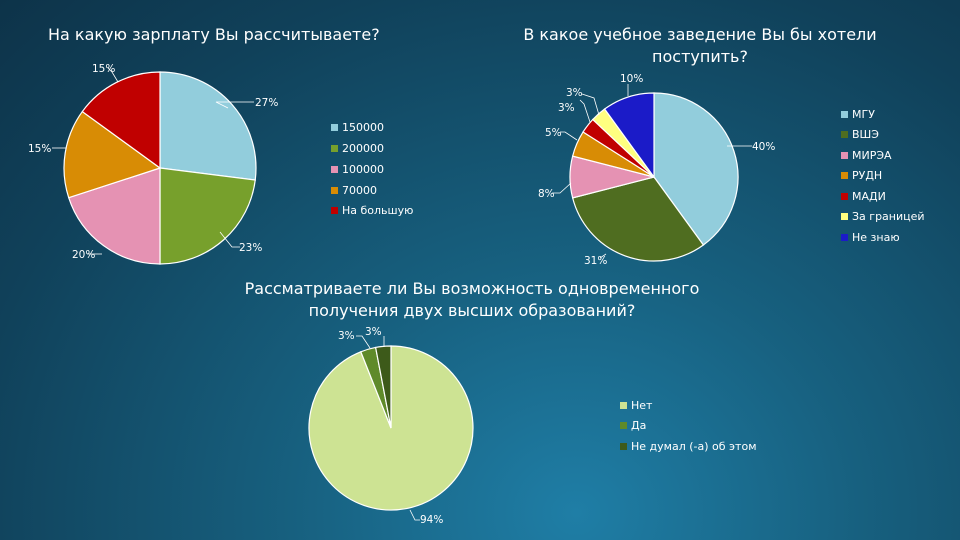  What do you see at coordinates (623, 405) in the screenshot?
I see `legend-swatch-no` at bounding box center [623, 405].